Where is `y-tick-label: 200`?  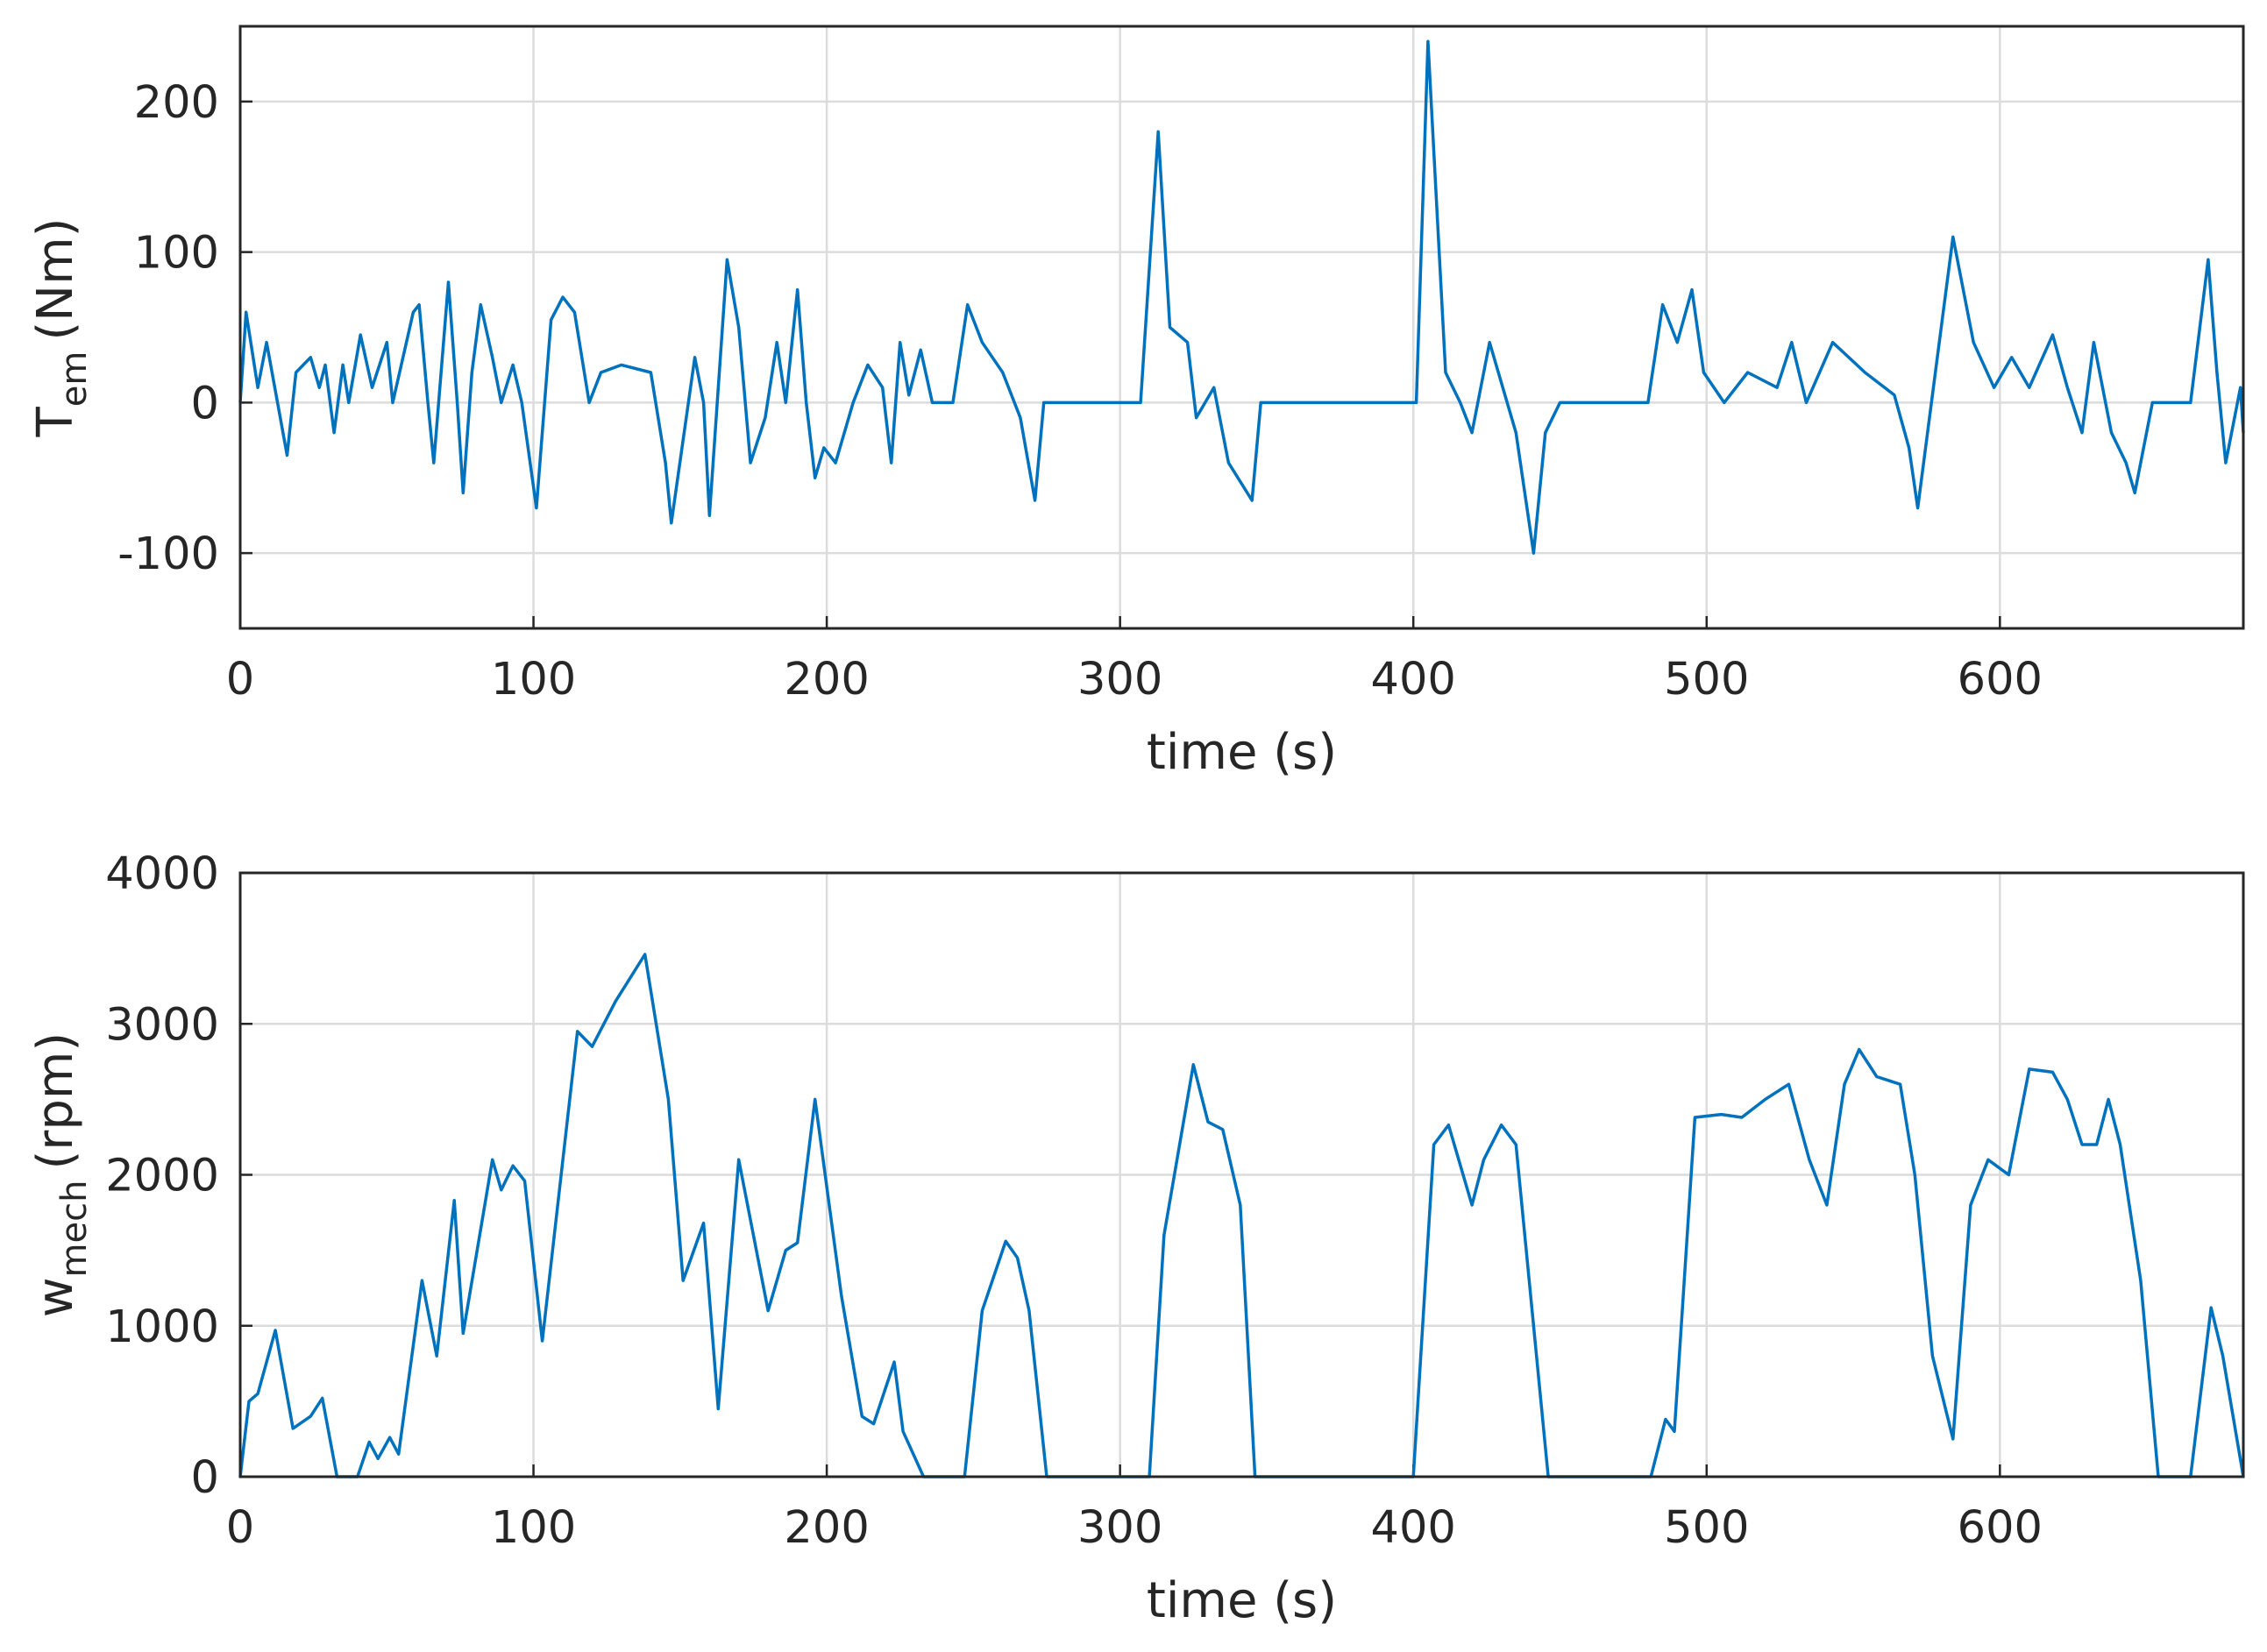 y-tick-label: 200 is located at coordinates (176, 103).